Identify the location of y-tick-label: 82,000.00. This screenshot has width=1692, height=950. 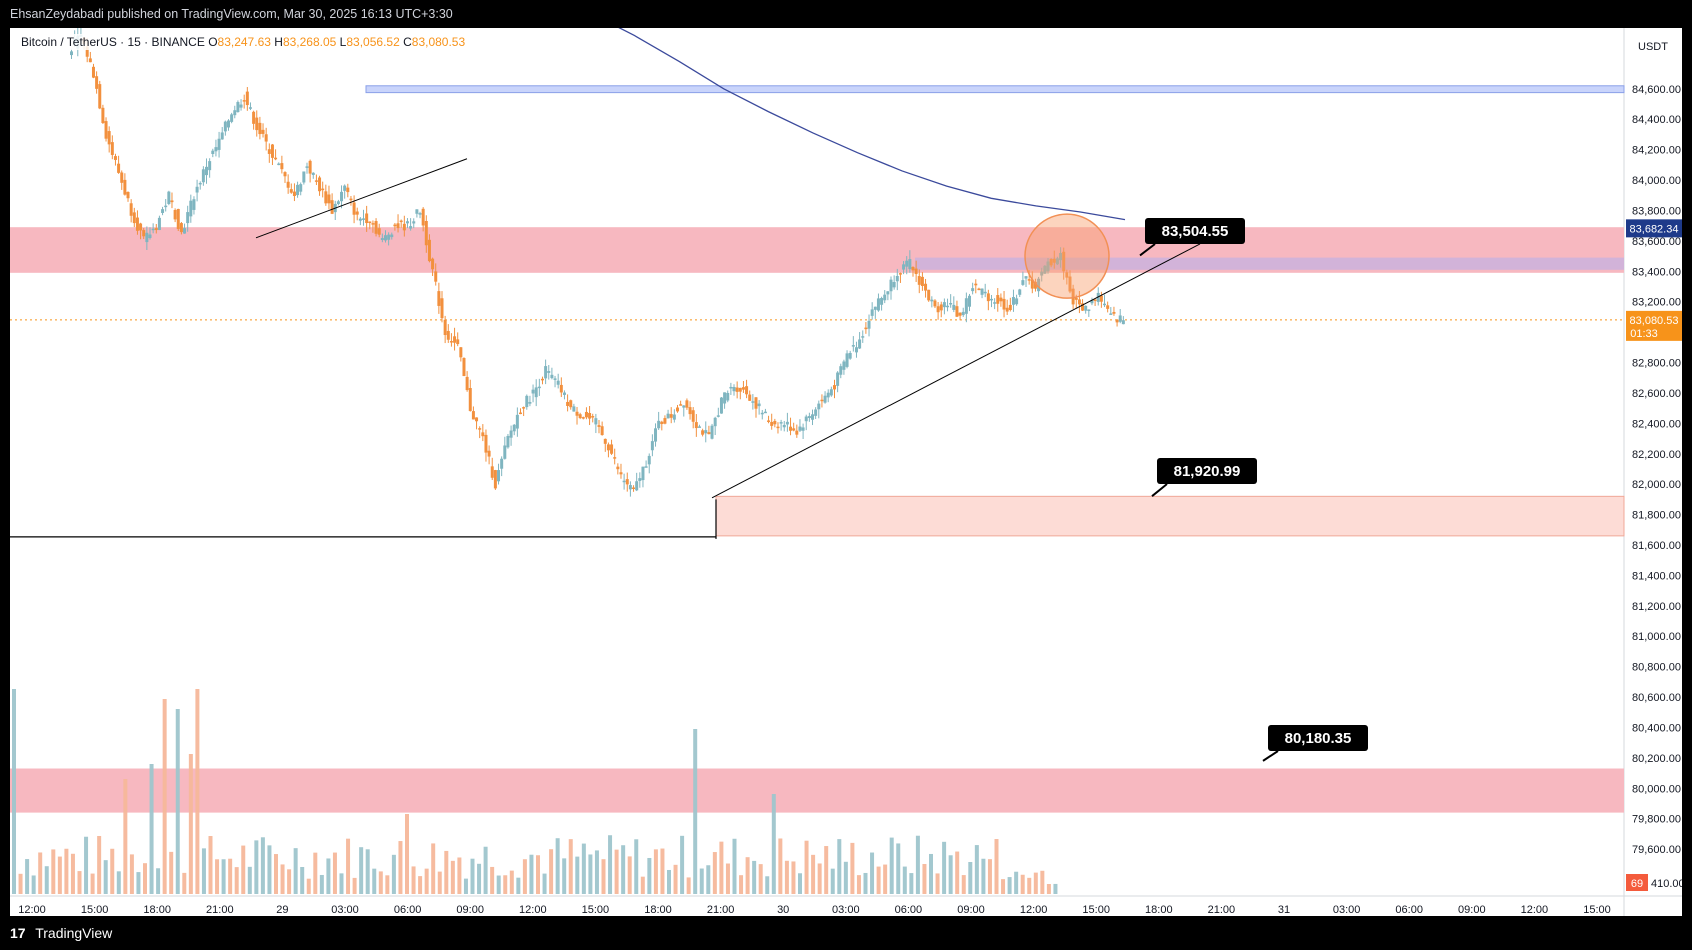
(1656, 485).